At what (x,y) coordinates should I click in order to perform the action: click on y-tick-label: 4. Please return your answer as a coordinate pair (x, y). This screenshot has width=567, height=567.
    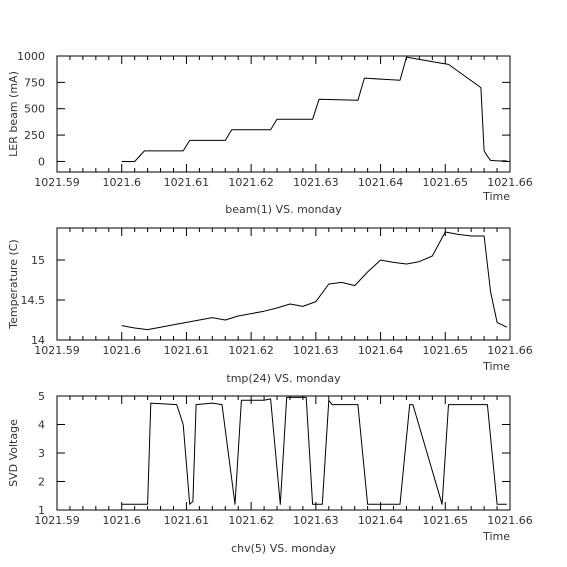
    Looking at the image, I should click on (41, 425).